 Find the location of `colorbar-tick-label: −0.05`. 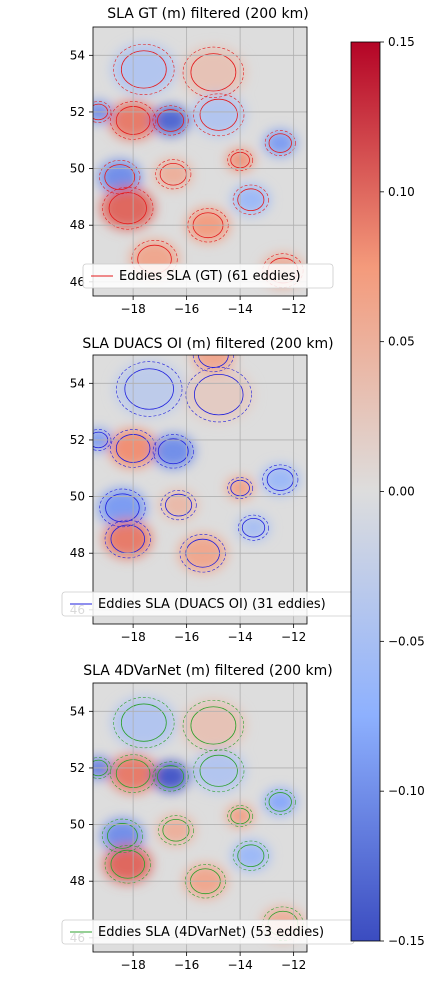

colorbar-tick-label: −0.05 is located at coordinates (406, 641).